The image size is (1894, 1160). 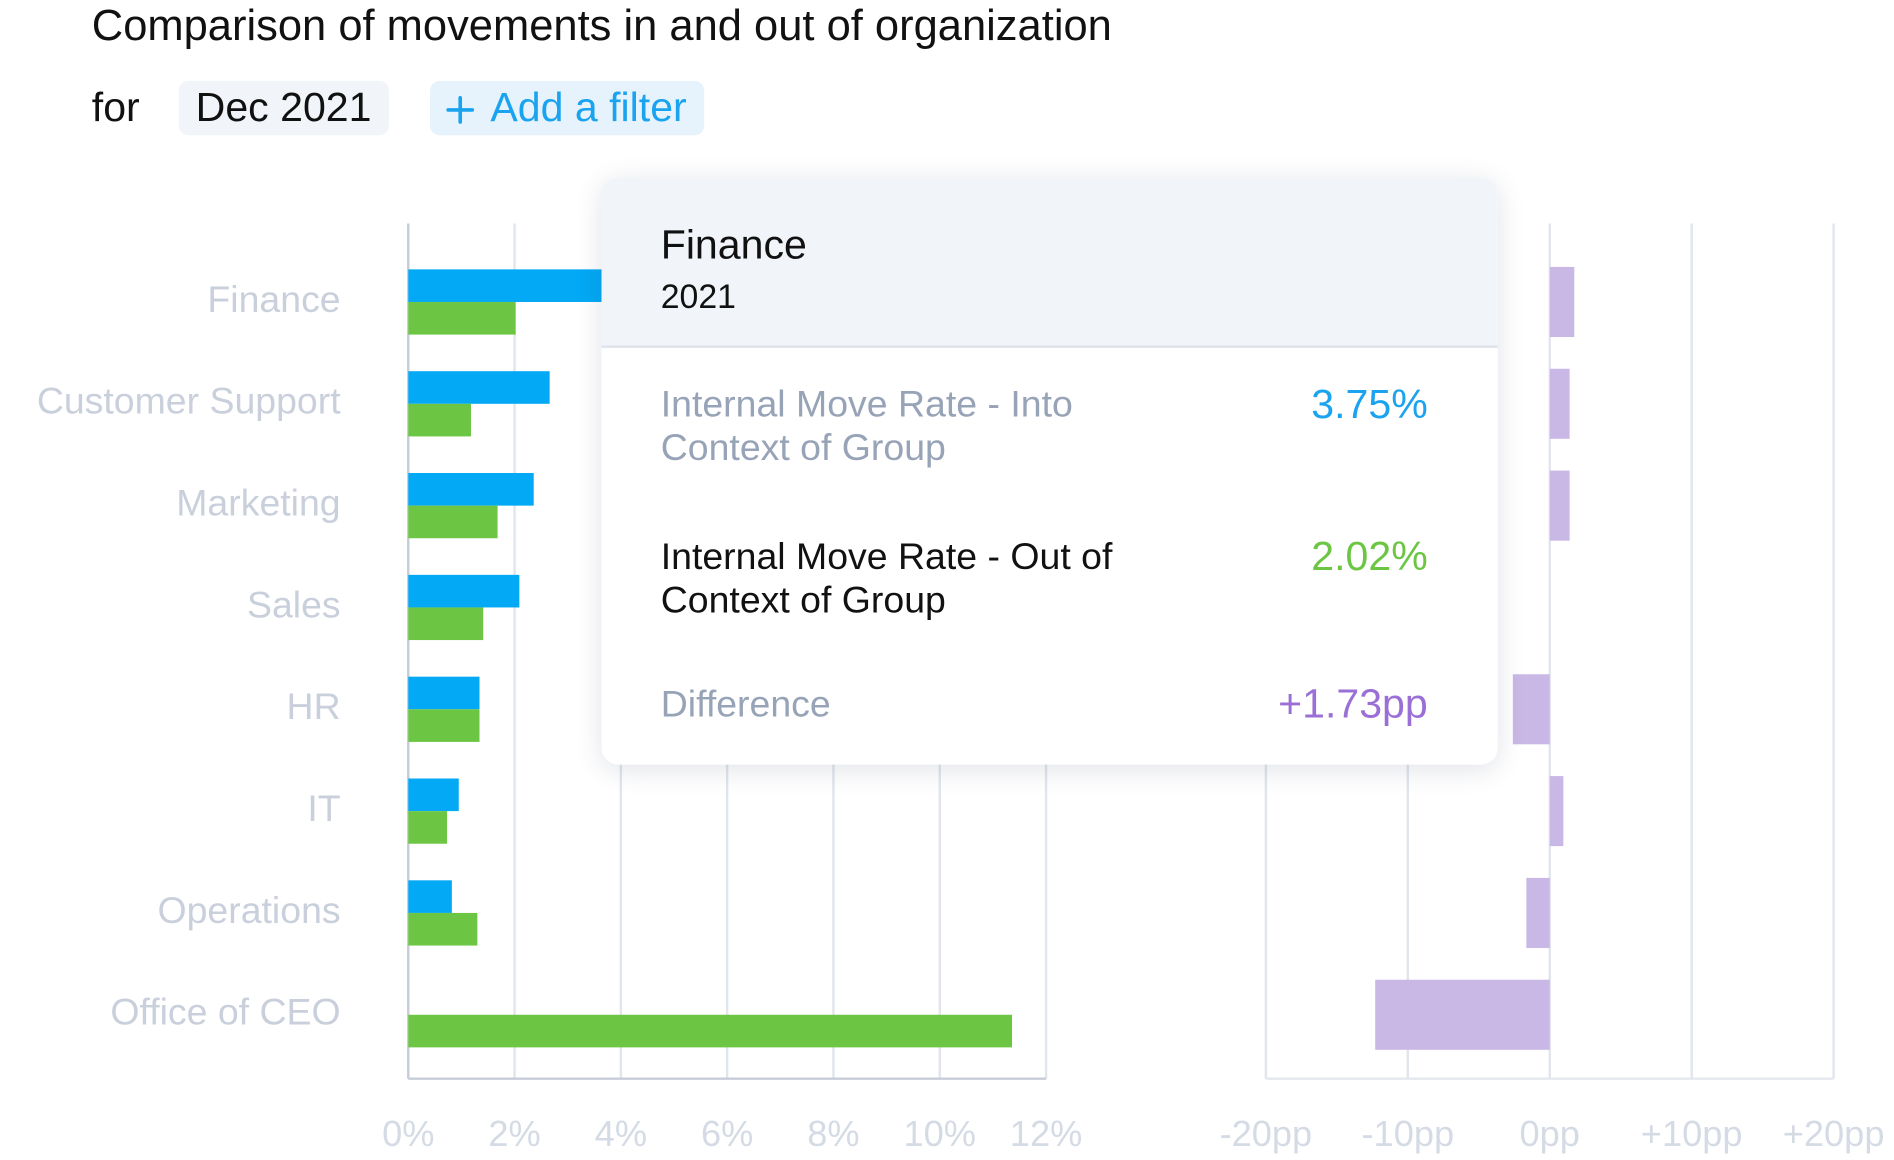 I want to click on for-label: for, so click(x=115, y=107).